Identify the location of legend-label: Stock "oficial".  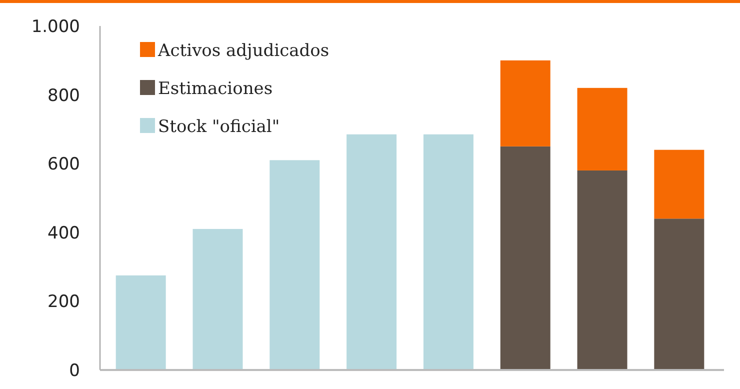
(219, 126).